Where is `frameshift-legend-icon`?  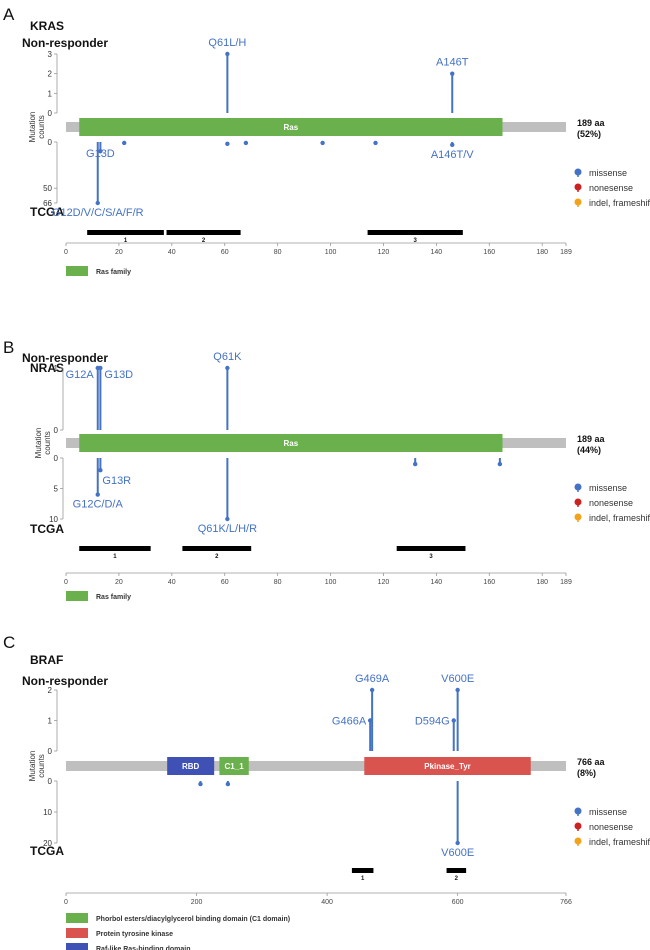
frameshift-legend-icon is located at coordinates (578, 517).